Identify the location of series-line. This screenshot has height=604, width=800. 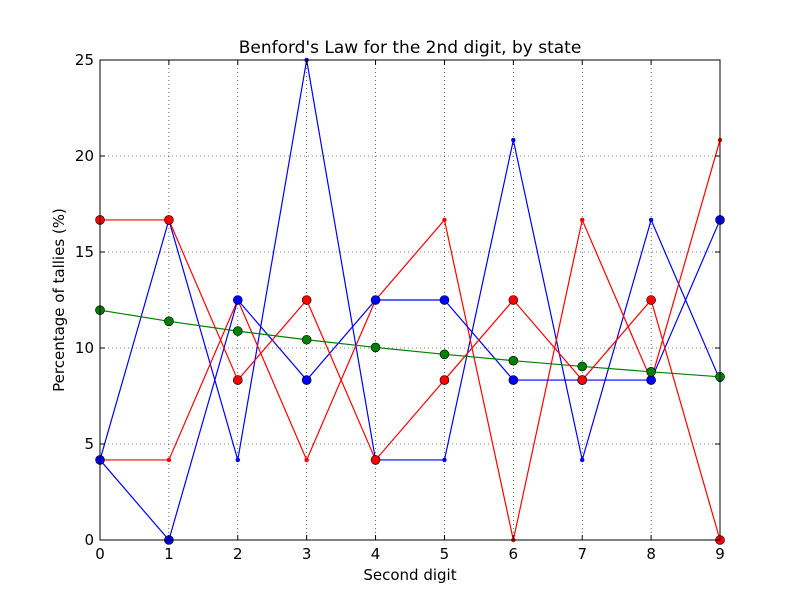
(410, 343).